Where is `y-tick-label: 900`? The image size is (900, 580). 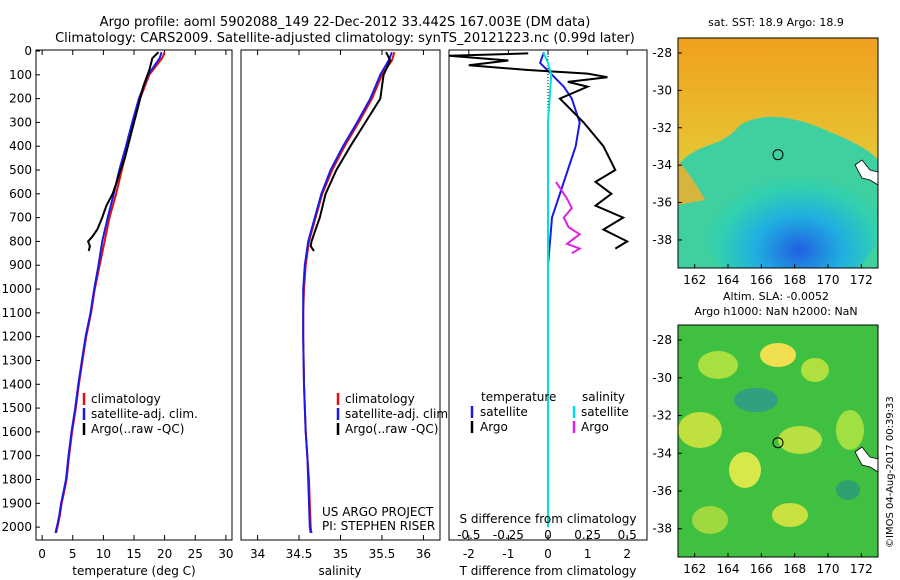 y-tick-label: 900 is located at coordinates (20, 265).